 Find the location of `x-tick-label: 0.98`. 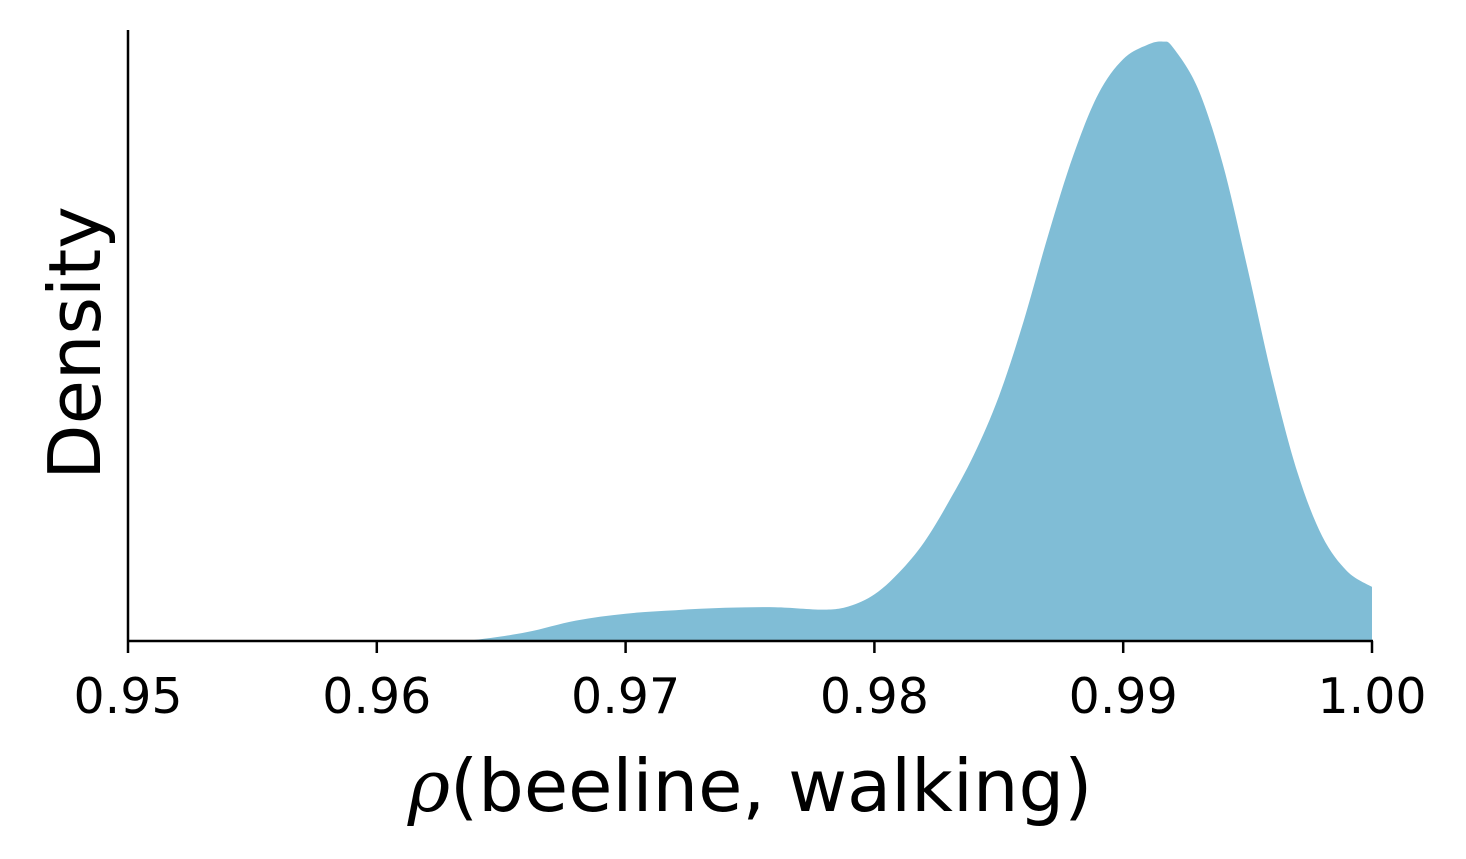

x-tick-label: 0.98 is located at coordinates (874, 696).